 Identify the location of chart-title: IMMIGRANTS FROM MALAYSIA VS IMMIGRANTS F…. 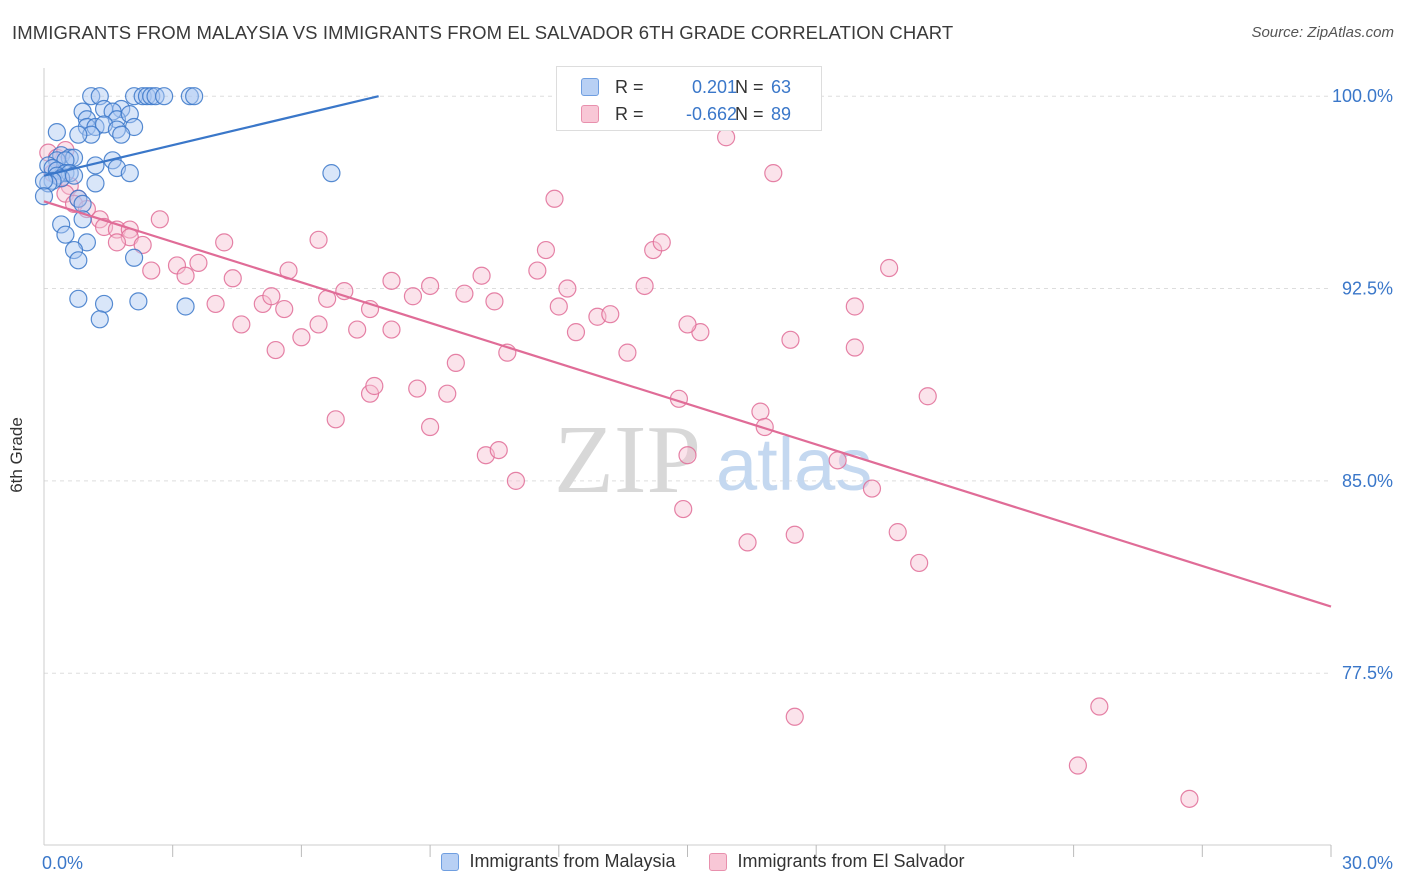
(483, 32).